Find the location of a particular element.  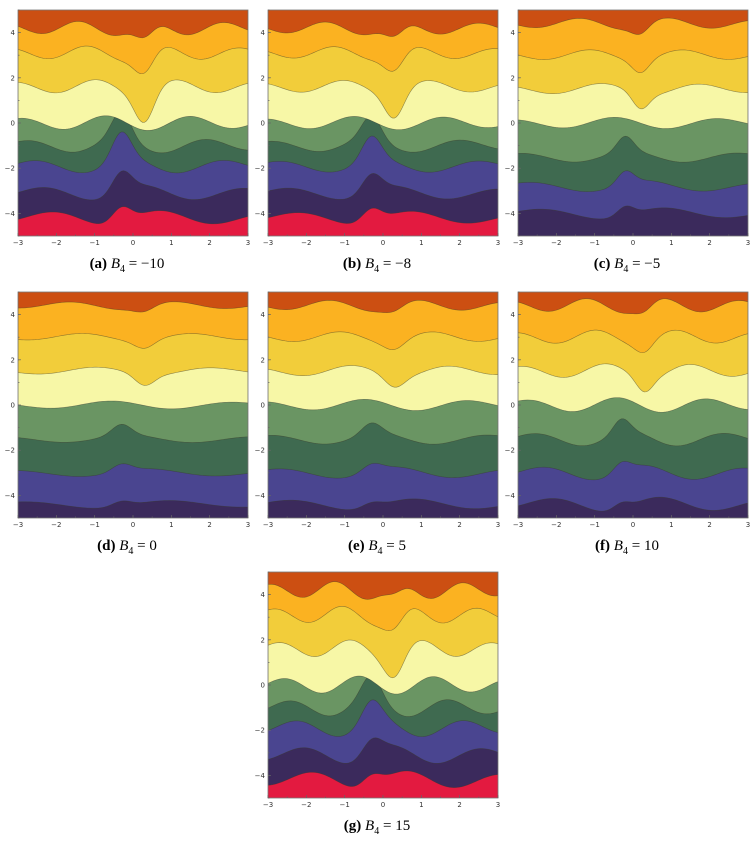

panel-a: −3 −2 −1 0 1 2 3 −4 −2 0 2 4 (a) B4 = −10 is located at coordinates (127, 142).